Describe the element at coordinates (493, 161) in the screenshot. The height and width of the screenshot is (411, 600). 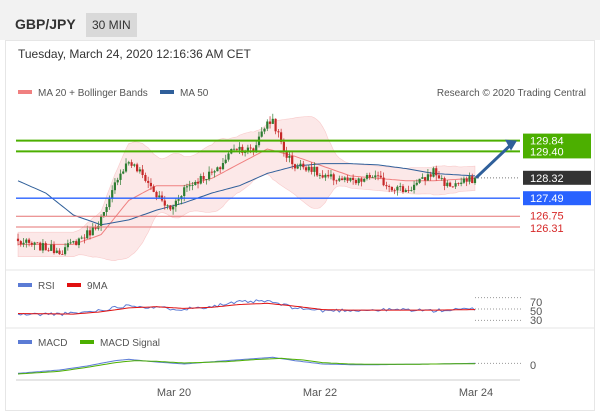
I see `forecast-arrow-shaft` at that location.